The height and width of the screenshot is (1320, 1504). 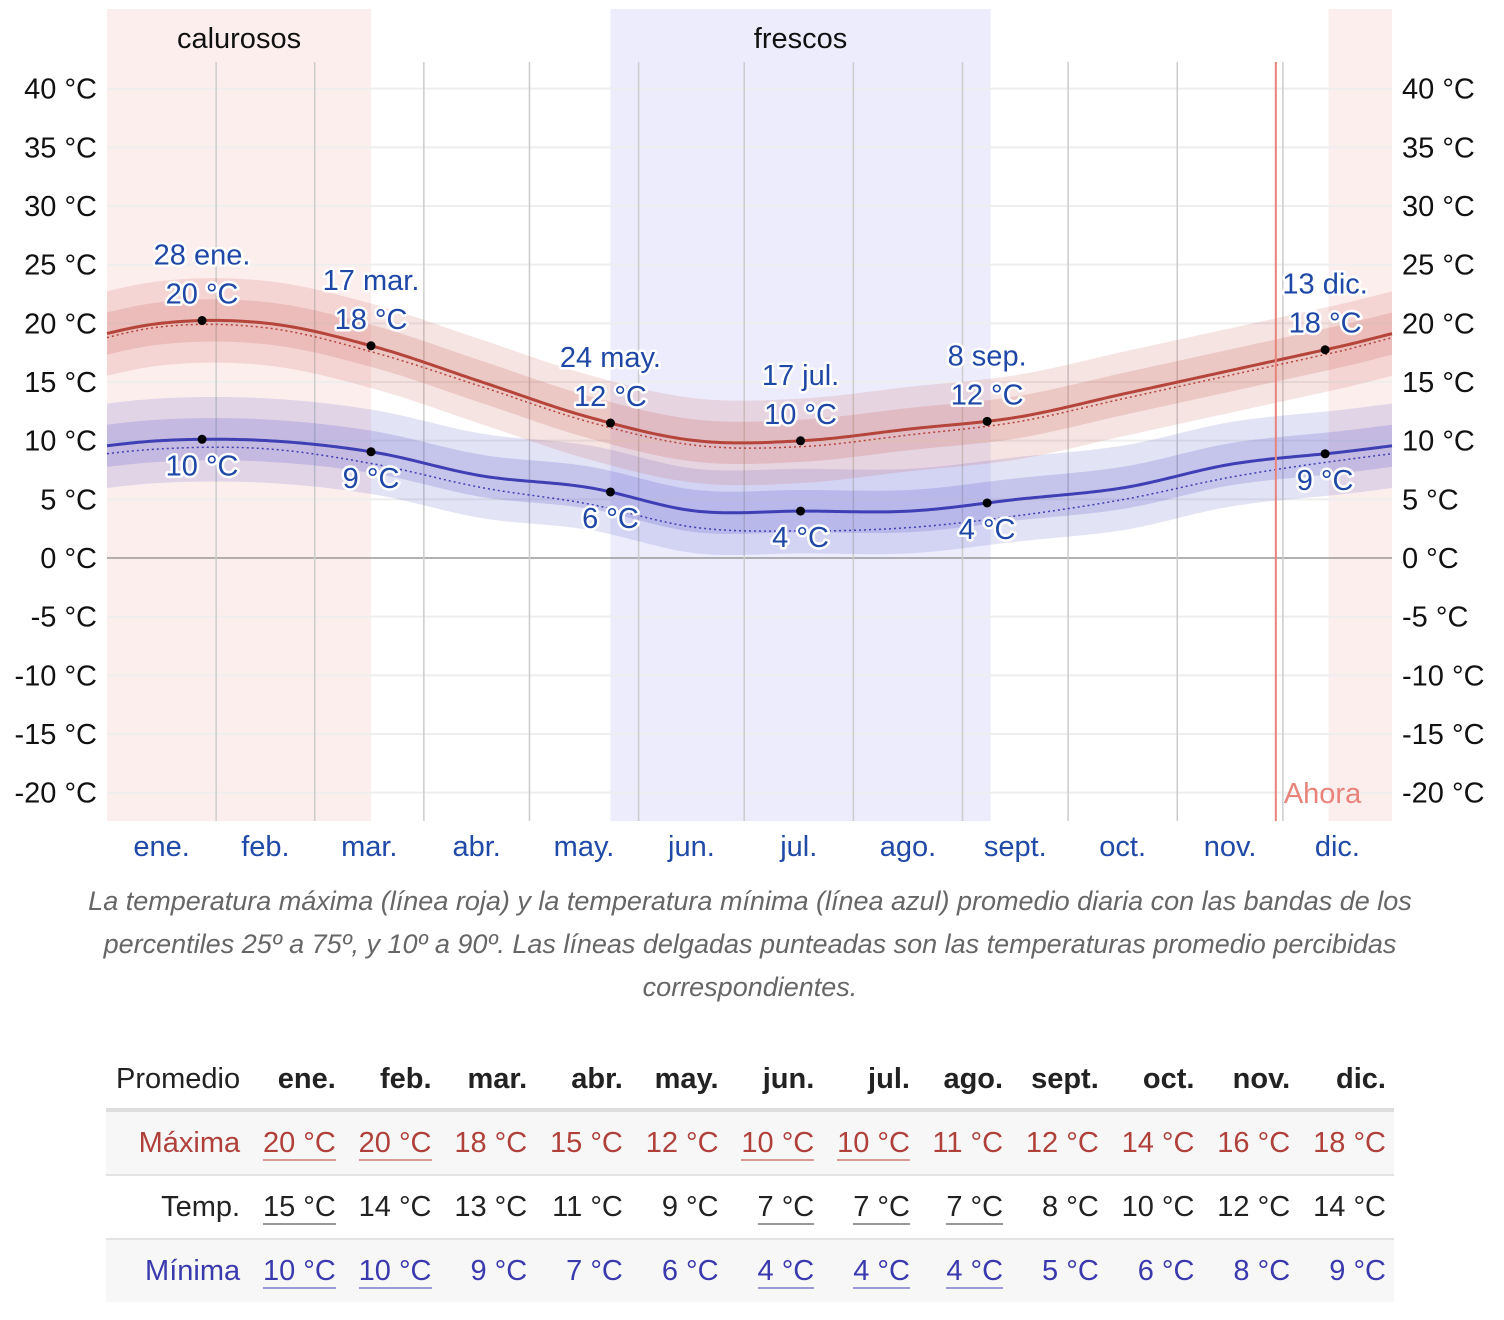 I want to click on max-temperature-line, so click(x=749, y=381).